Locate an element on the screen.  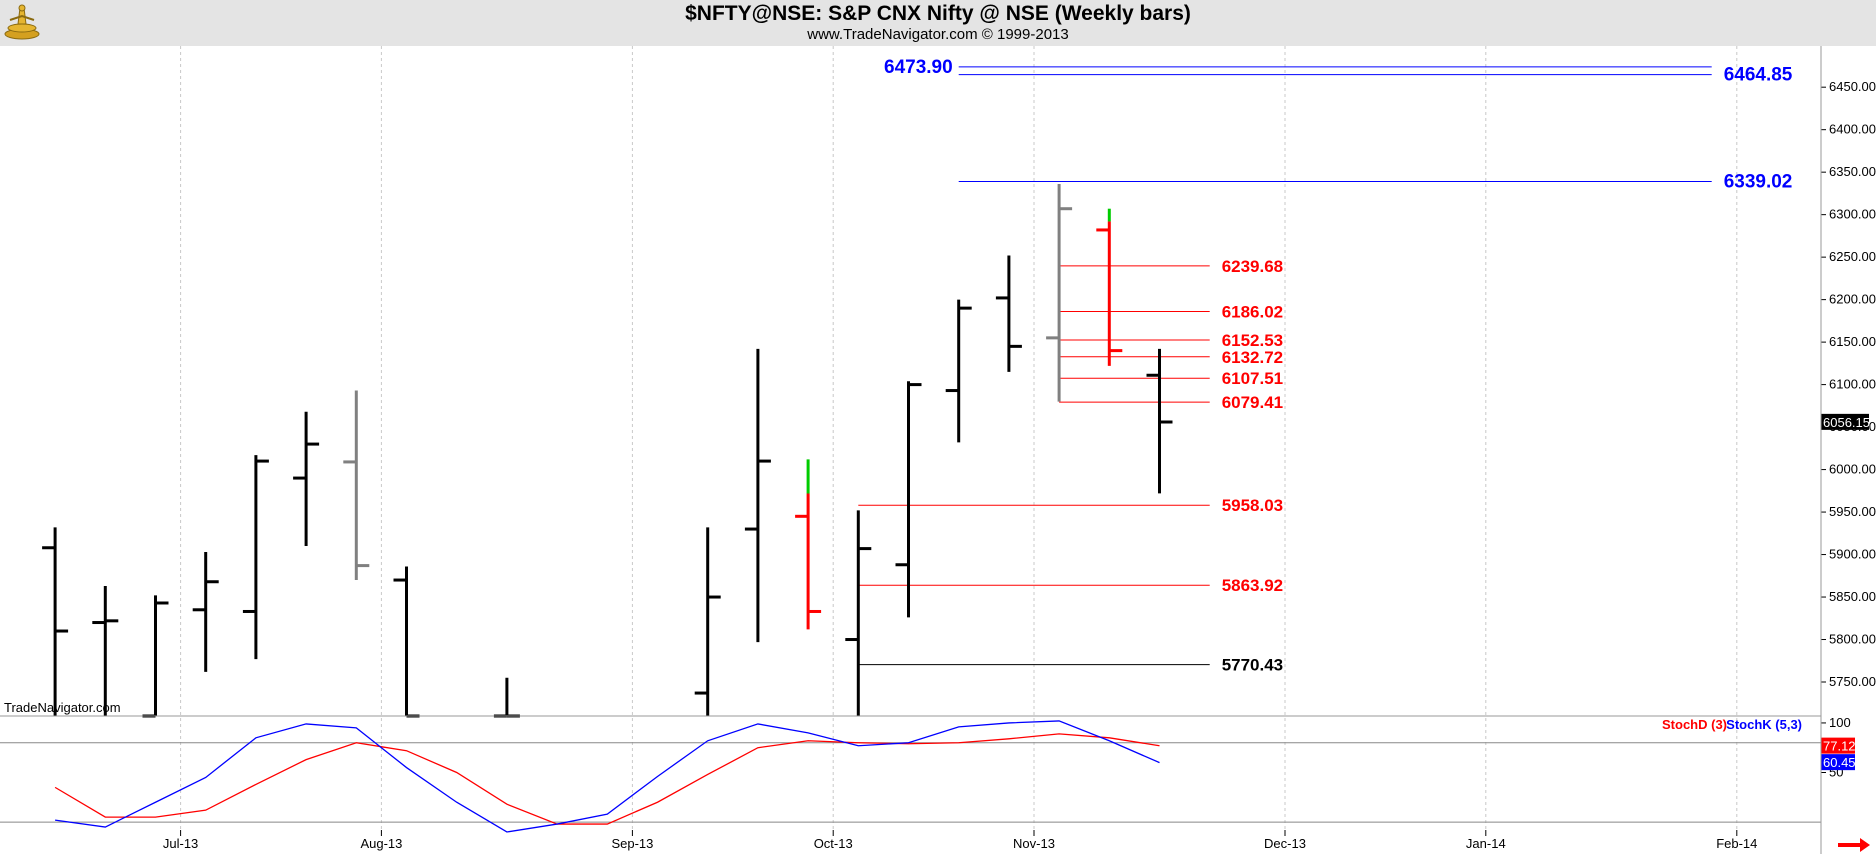
level-label-11: 5770.43 is located at coordinates (1252, 665).